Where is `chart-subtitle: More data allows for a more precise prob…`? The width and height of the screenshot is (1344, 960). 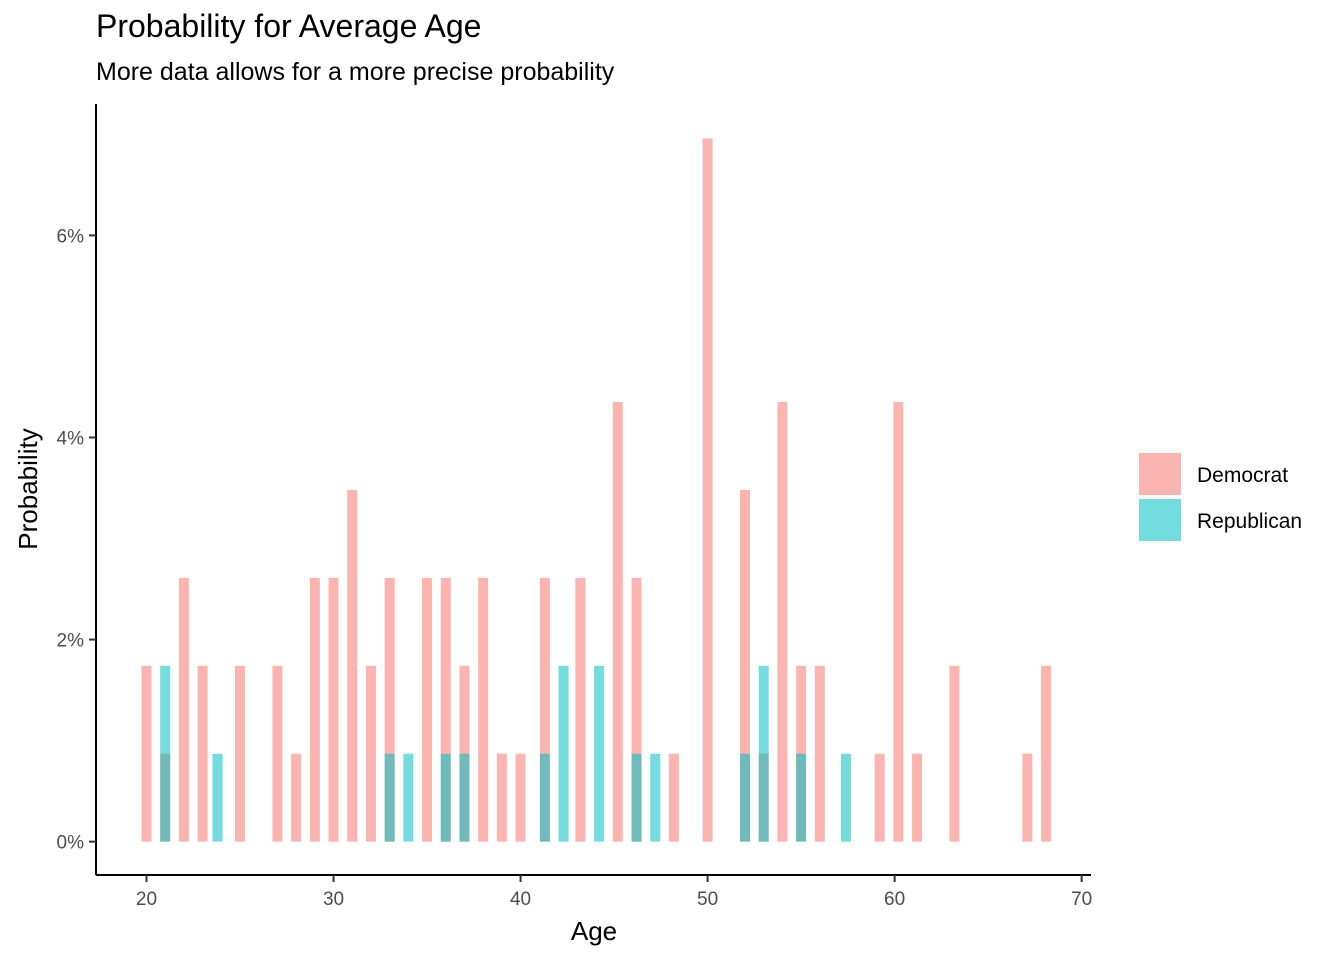
chart-subtitle: More data allows for a more precise prob… is located at coordinates (355, 72).